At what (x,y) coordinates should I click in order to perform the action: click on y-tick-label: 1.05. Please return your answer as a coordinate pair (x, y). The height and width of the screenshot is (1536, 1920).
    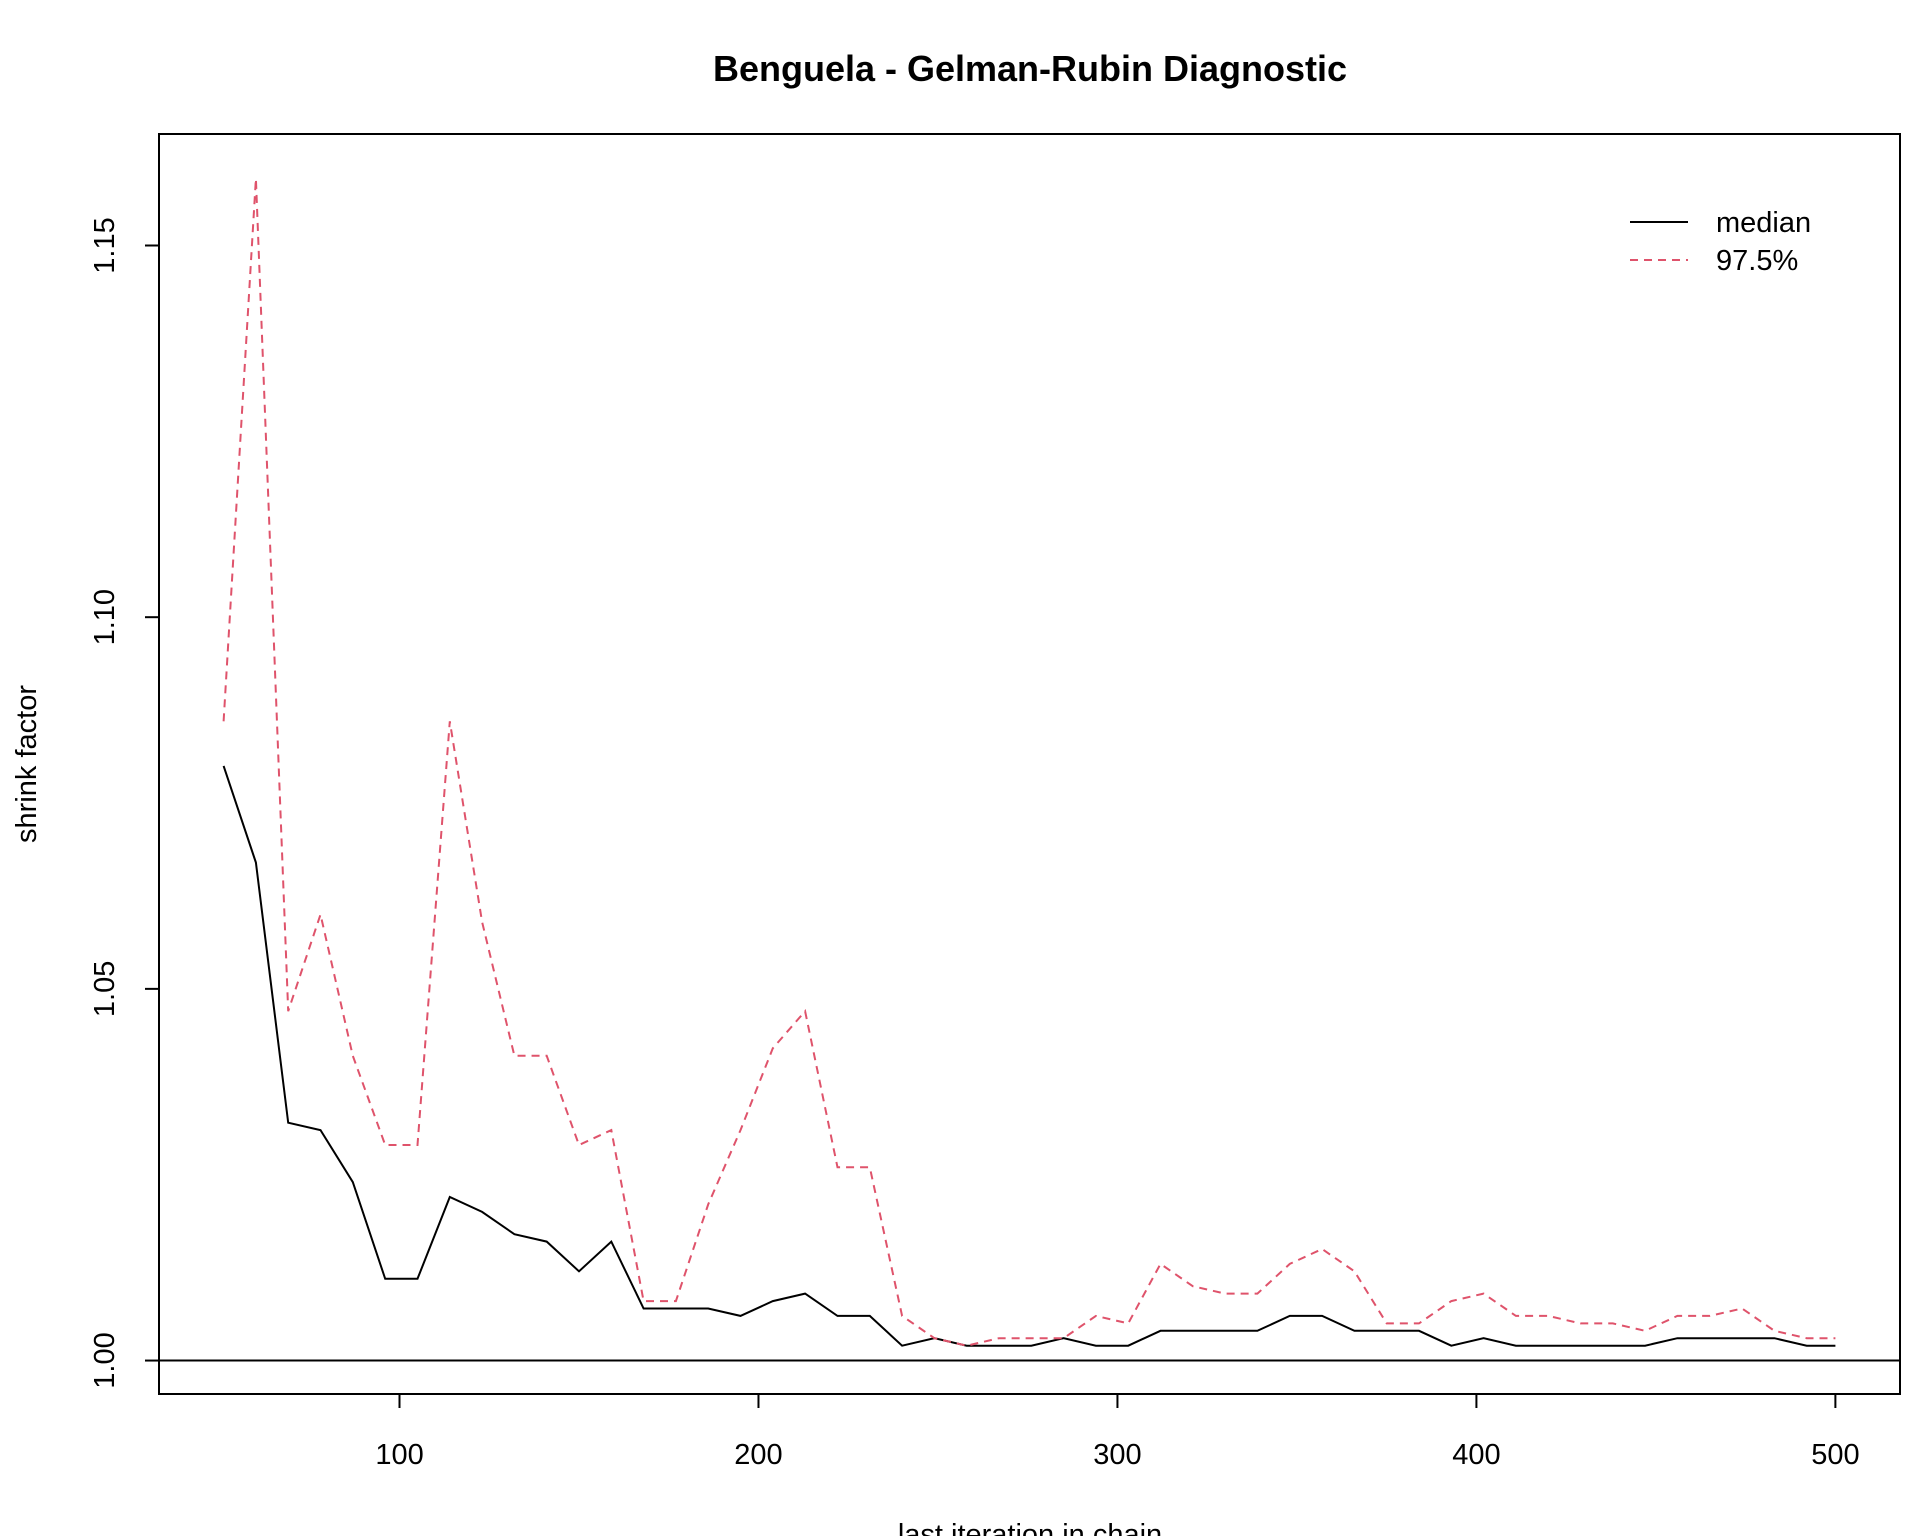
    Looking at the image, I should click on (105, 989).